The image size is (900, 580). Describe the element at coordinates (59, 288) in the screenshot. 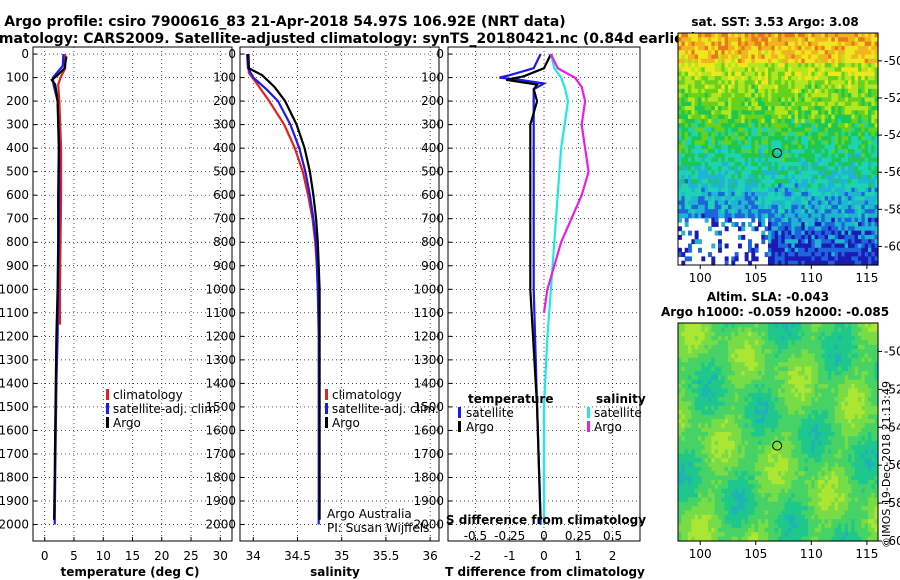

I see `series-line-argo` at that location.